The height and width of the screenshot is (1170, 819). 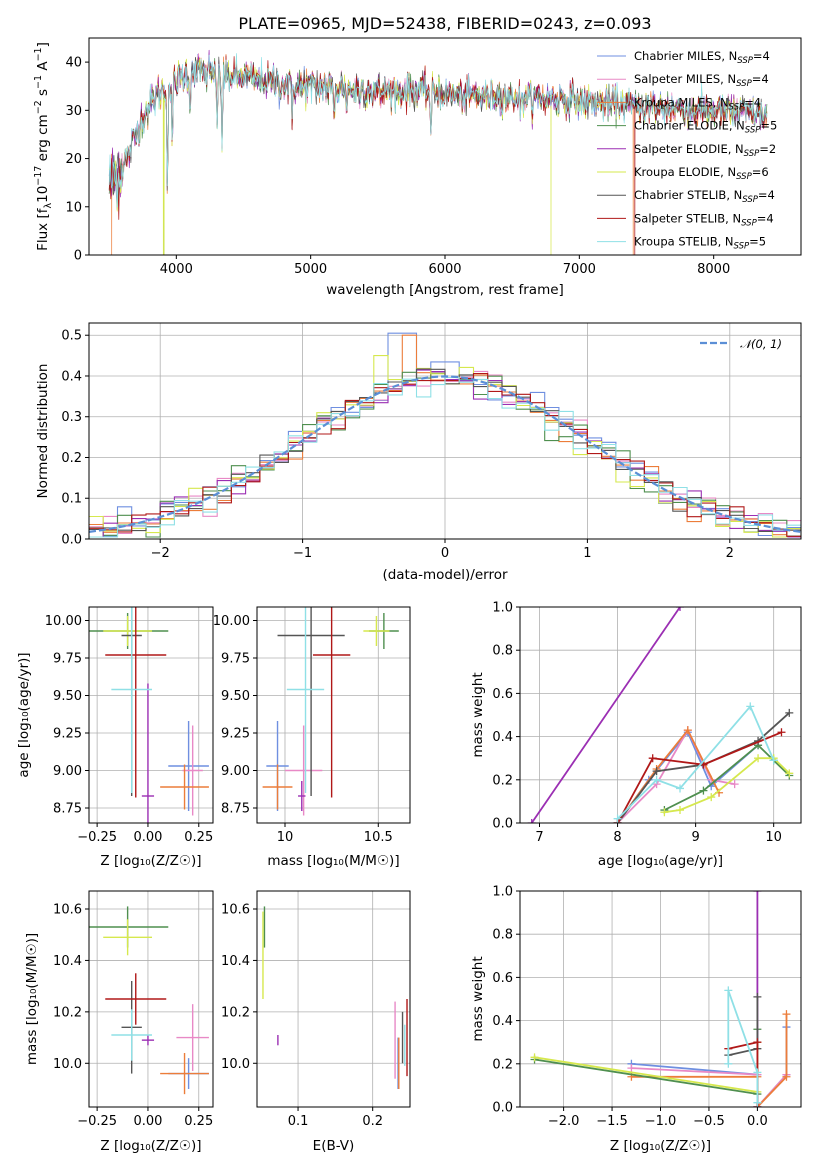 What do you see at coordinates (684, 242) in the screenshot?
I see `legend-label: Kroupa STELIB, N` at bounding box center [684, 242].